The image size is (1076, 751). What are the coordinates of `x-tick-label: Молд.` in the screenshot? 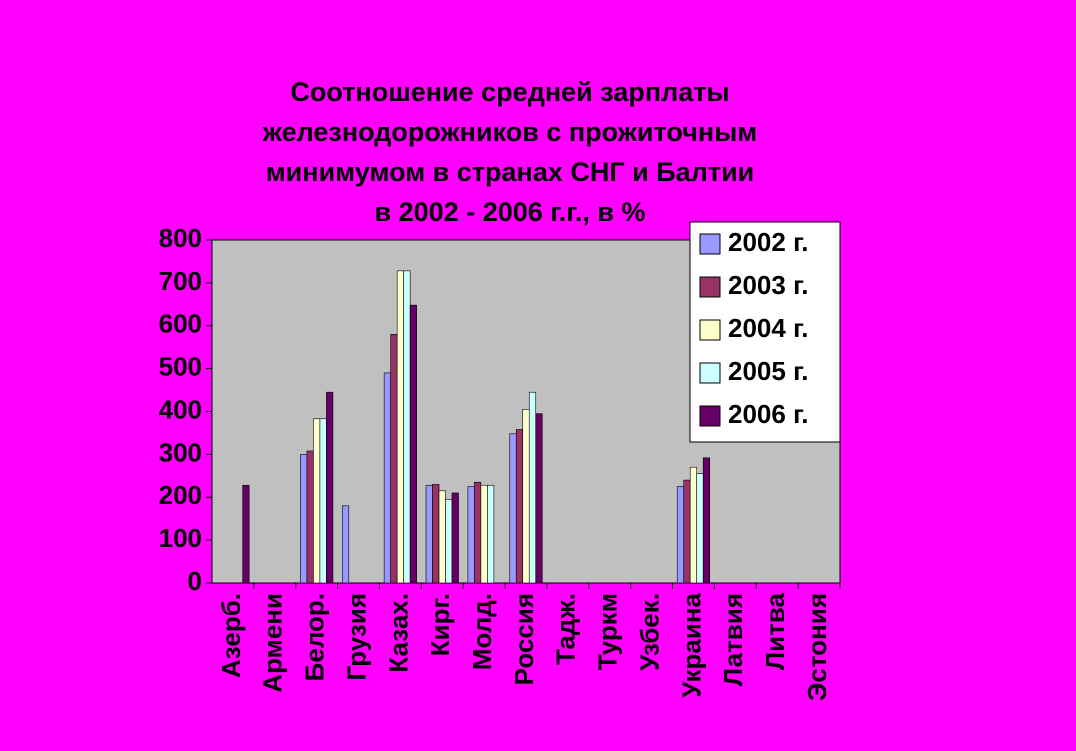 It's located at (482, 631).